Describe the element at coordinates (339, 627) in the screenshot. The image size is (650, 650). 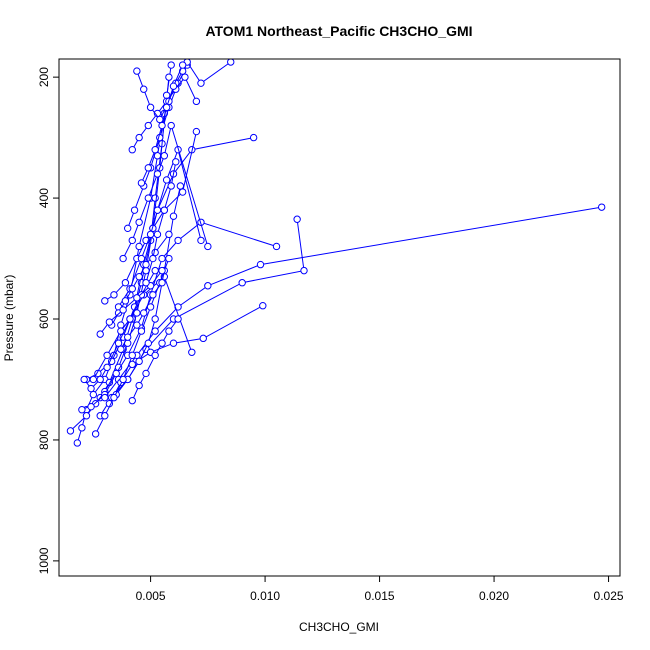
I see `x-axis-label: CH3CHO_GMI` at that location.